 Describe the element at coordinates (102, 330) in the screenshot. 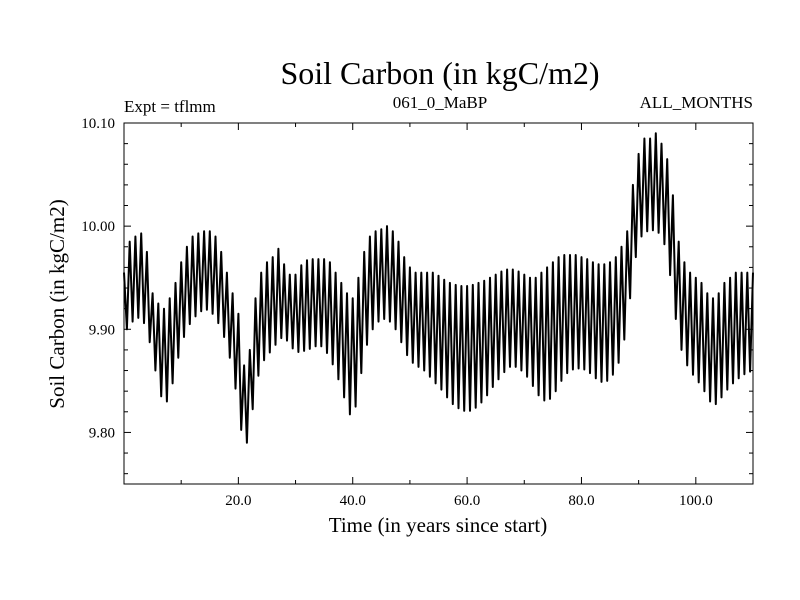

I see `y-tick-label: 9.90` at that location.